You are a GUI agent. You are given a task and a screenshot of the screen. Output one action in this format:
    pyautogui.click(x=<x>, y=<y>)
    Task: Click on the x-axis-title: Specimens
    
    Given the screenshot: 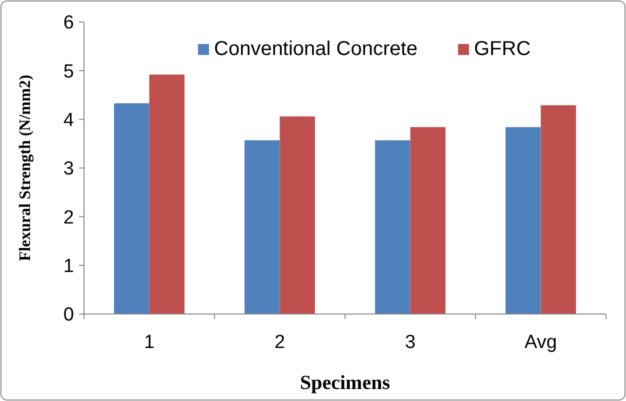 What is the action you would take?
    pyautogui.click(x=345, y=383)
    